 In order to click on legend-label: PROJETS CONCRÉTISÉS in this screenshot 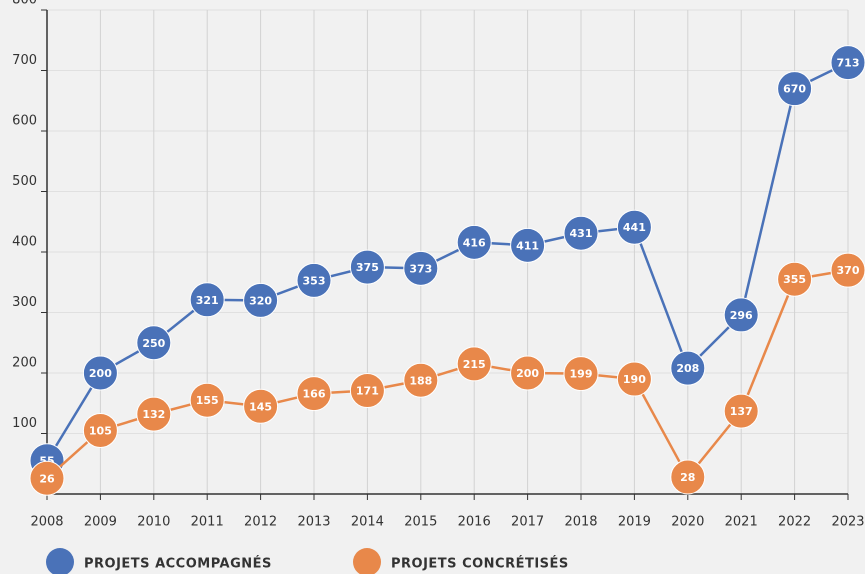, I will do `click(480, 564)`.